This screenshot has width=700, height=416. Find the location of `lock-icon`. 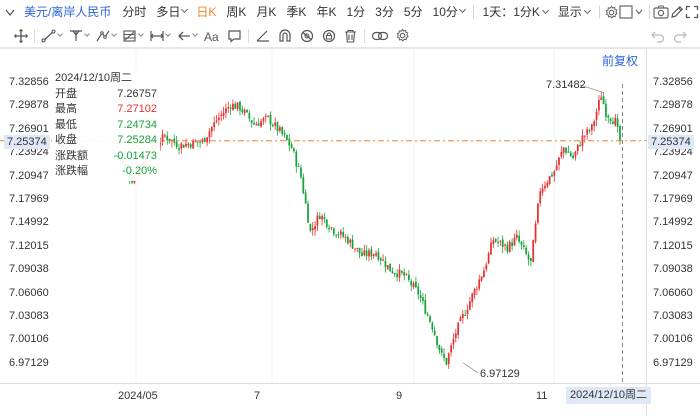

lock-icon is located at coordinates (329, 36).